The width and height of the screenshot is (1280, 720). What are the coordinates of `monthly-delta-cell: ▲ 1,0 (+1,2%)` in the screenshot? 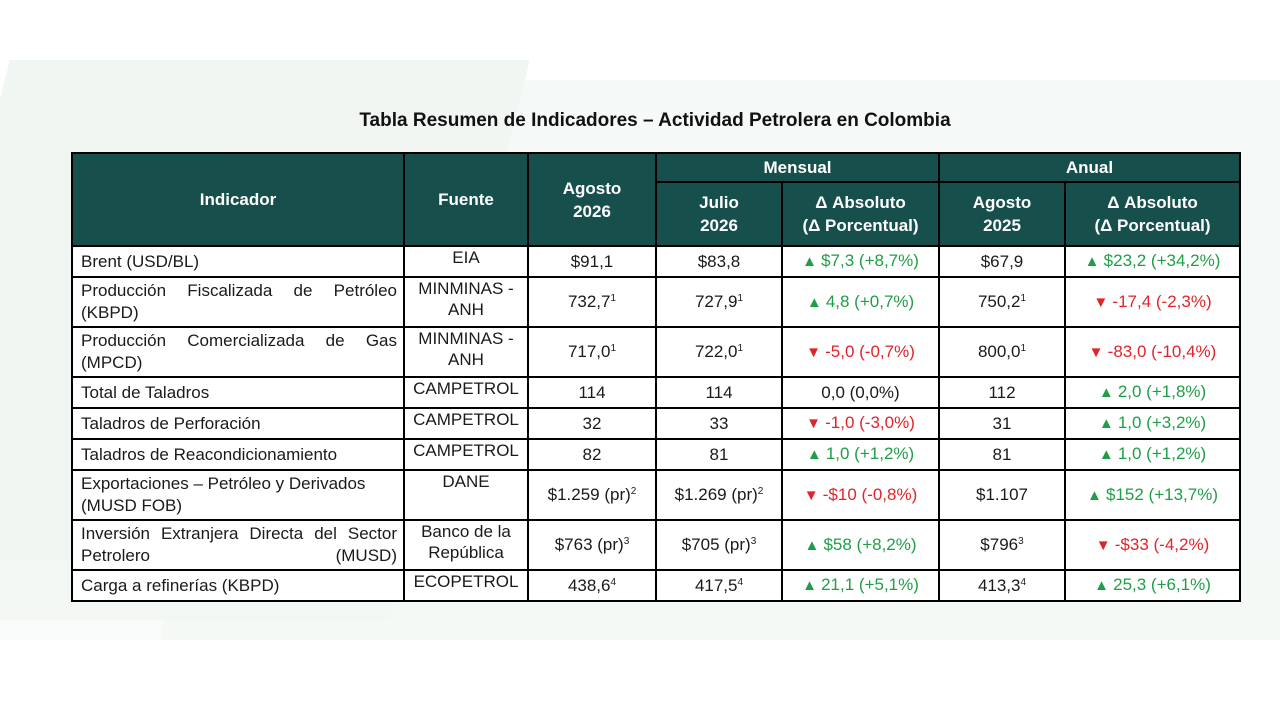 It's located at (860, 454).